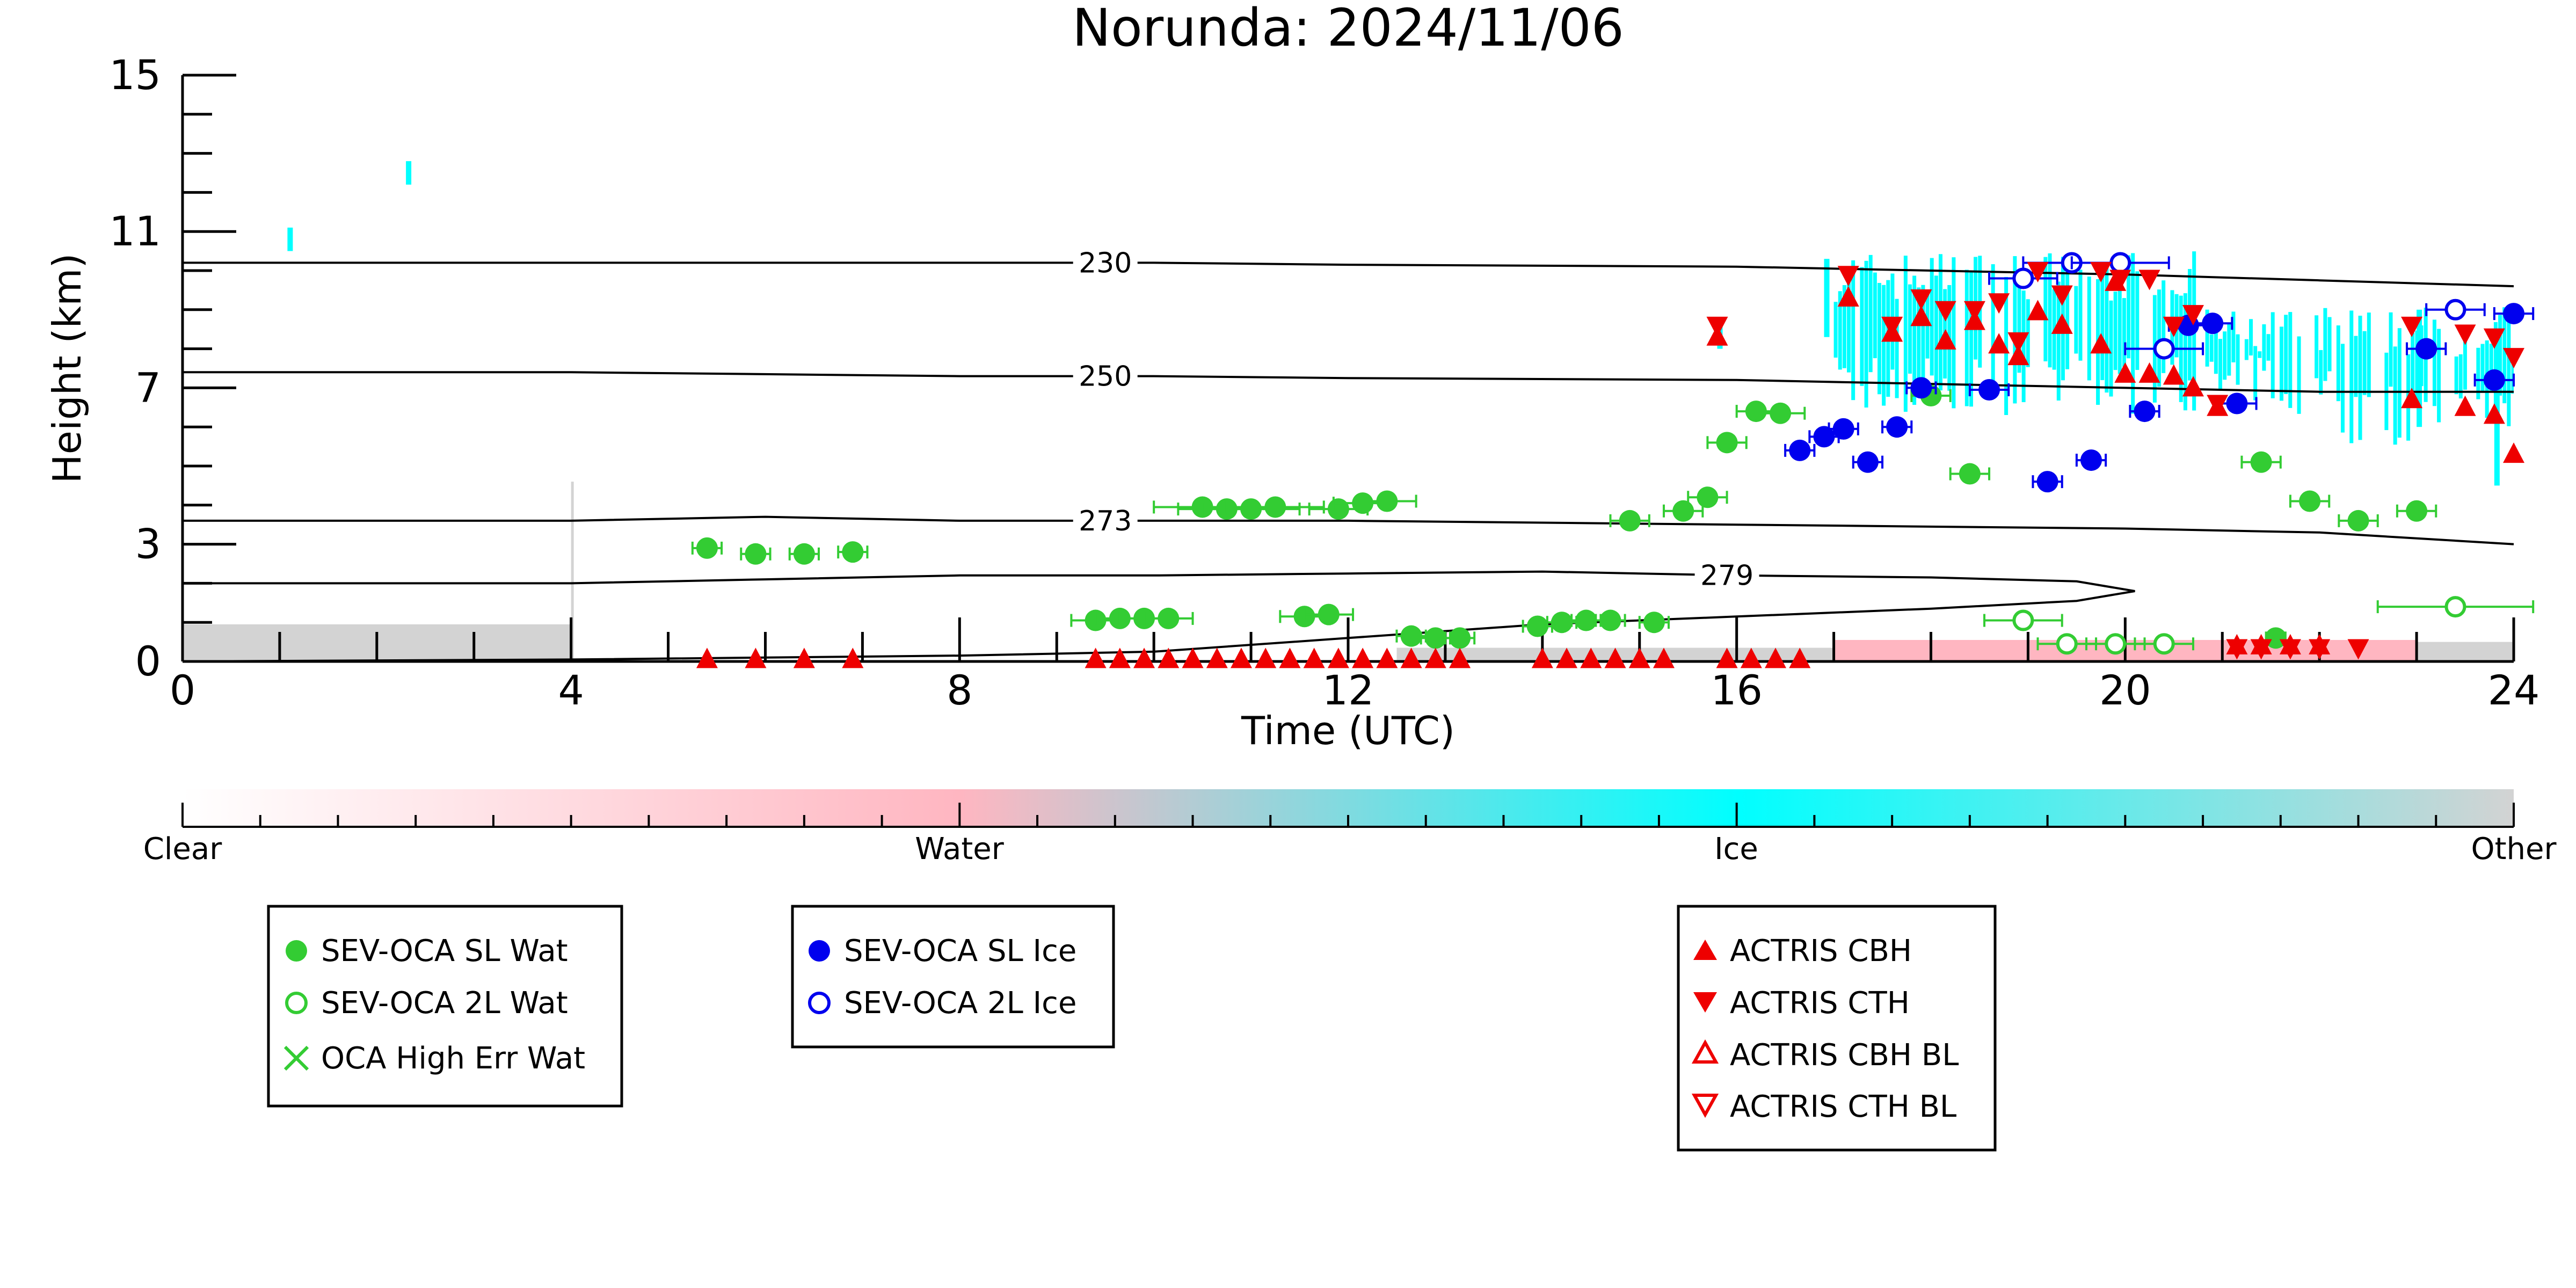 The height and width of the screenshot is (1288, 2576). I want to click on legend-ice: SEV-OCA SL Ice SEV-OCA 2L Ice, so click(953, 977).